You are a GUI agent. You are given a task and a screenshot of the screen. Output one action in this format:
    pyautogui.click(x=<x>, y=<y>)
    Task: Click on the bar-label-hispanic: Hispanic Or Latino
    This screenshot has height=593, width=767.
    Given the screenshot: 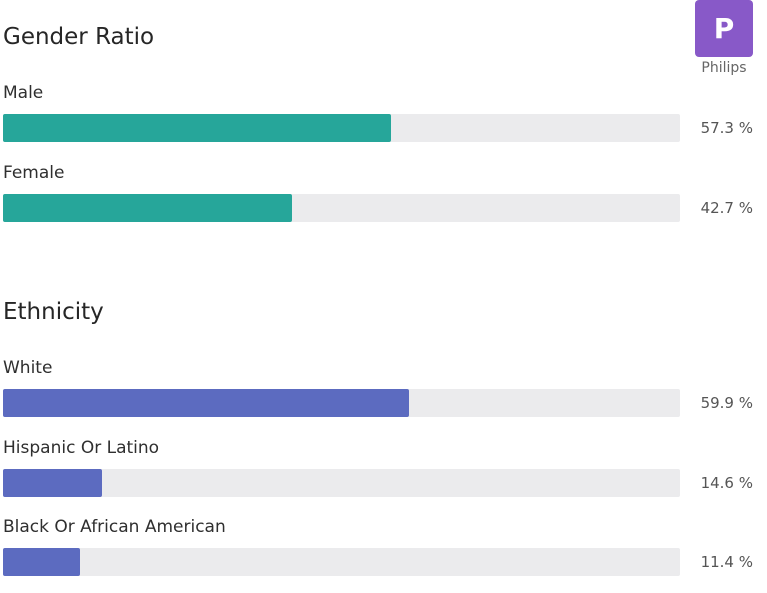 What is the action you would take?
    pyautogui.click(x=81, y=448)
    